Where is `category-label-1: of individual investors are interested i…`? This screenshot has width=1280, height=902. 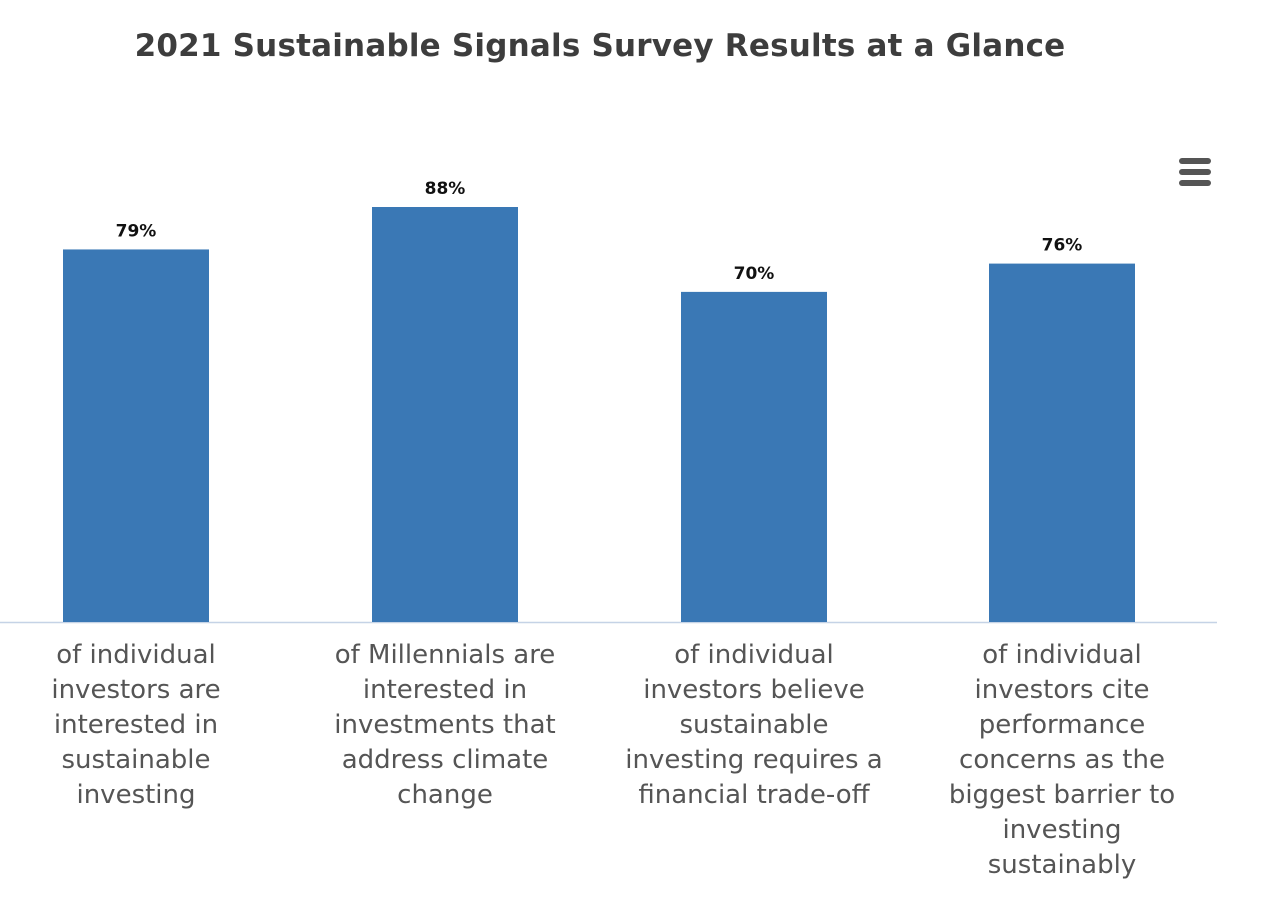
category-label-1: of individual investors are interested i… is located at coordinates (136, 725).